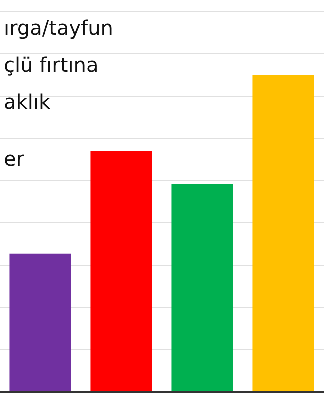 The width and height of the screenshot is (324, 400). I want to click on annotation: aklık, so click(27, 102).